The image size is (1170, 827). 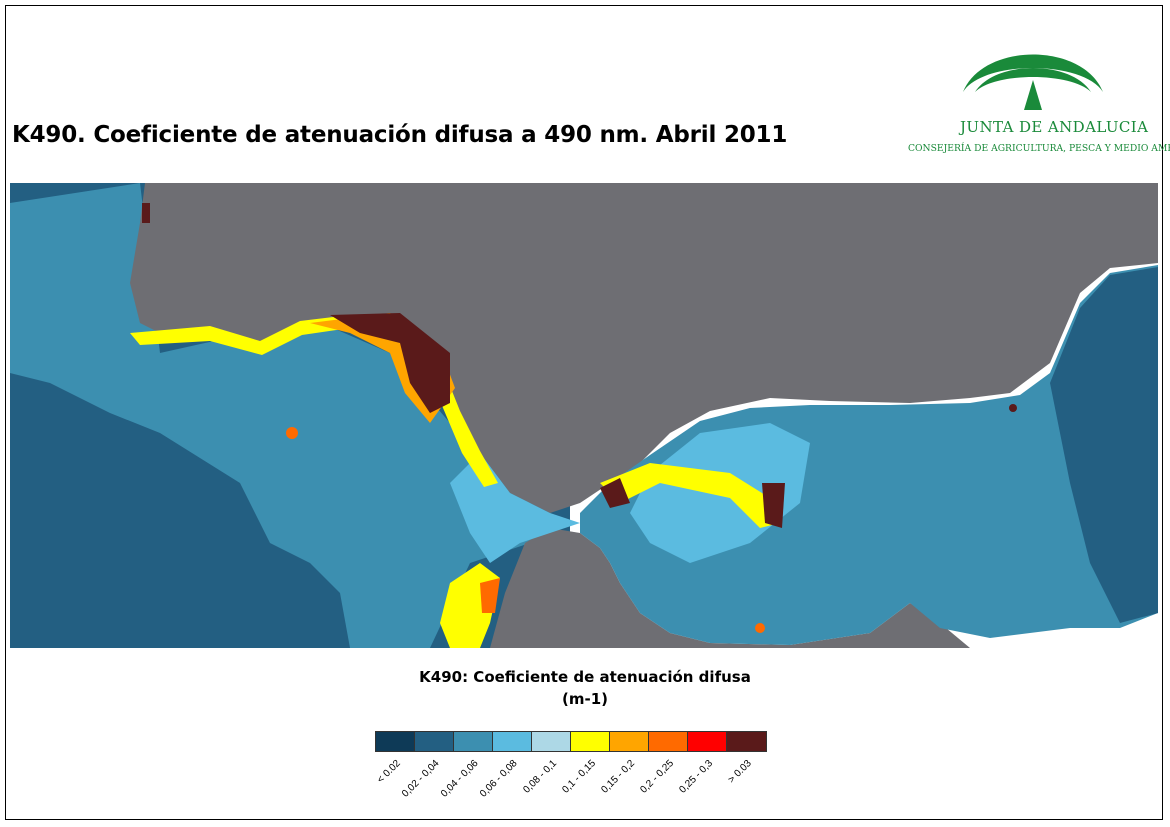 What do you see at coordinates (314, 401) in the screenshot?
I see `coast-band-gulf-cadiz` at bounding box center [314, 401].